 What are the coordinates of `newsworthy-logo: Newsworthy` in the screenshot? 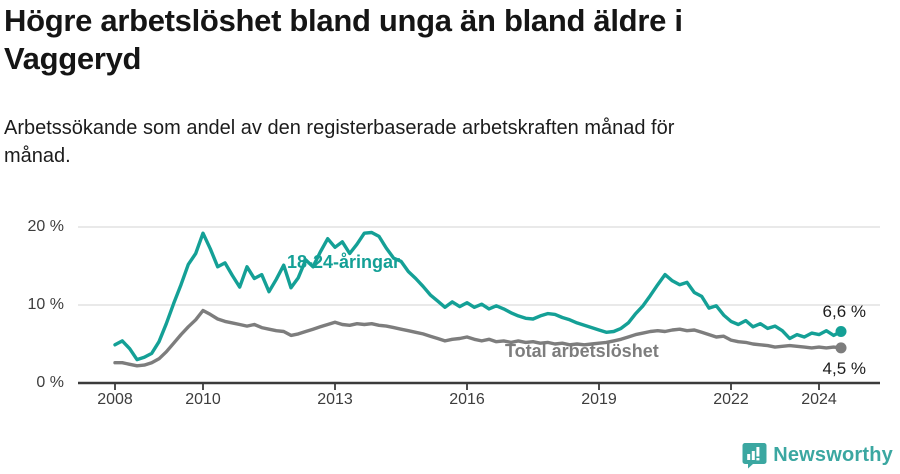 It's located at (817, 455).